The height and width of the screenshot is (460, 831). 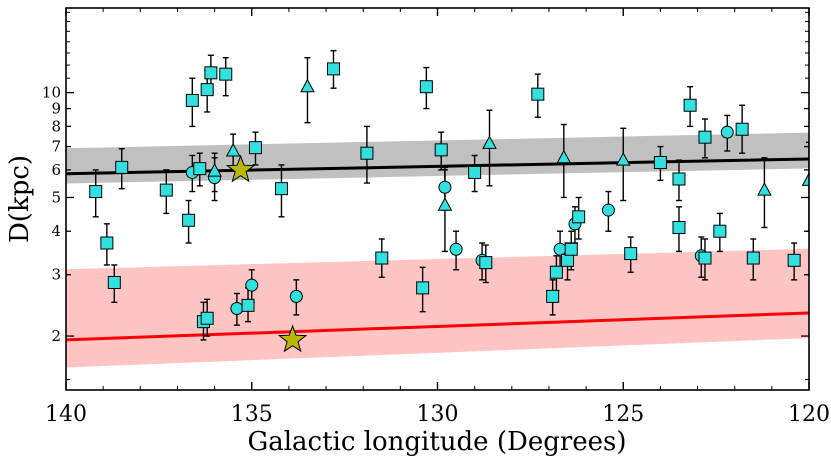 I want to click on x-tick-label: 125, so click(x=623, y=414).